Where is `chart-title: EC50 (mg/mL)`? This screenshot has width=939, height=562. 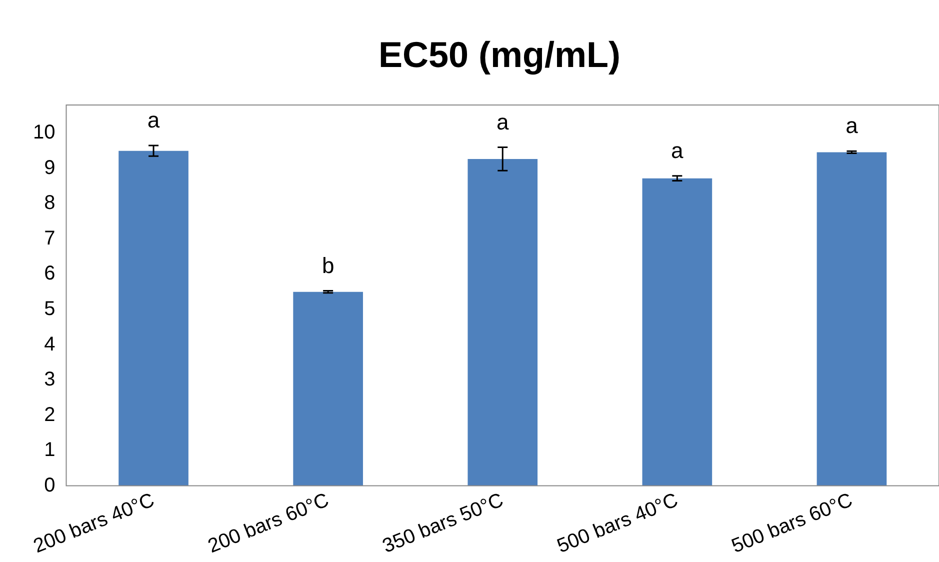
chart-title: EC50 (mg/mL) is located at coordinates (499, 55).